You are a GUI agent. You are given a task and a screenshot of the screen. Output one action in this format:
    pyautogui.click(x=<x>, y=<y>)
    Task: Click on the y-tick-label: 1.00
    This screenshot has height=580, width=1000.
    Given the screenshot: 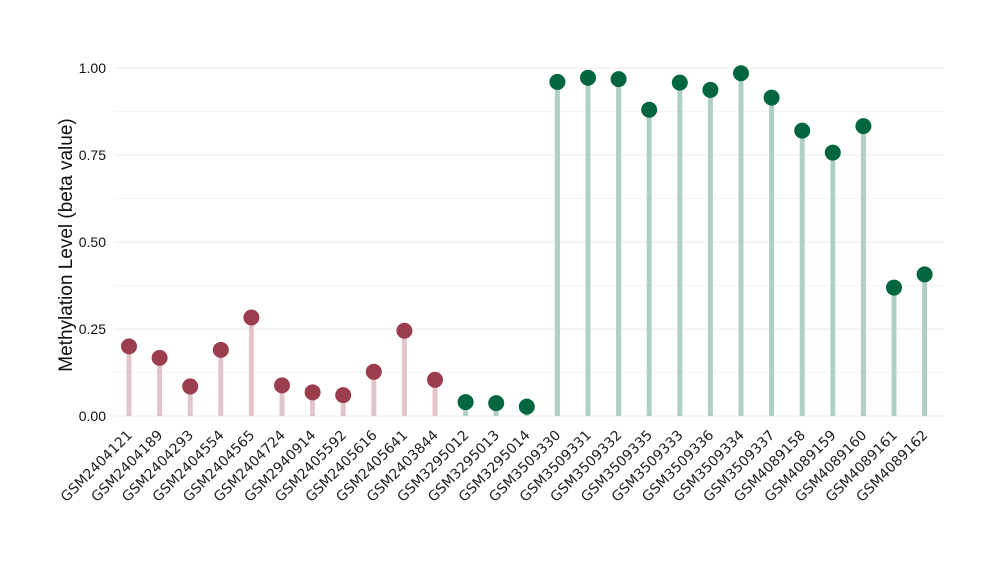 What is the action you would take?
    pyautogui.click(x=92, y=68)
    